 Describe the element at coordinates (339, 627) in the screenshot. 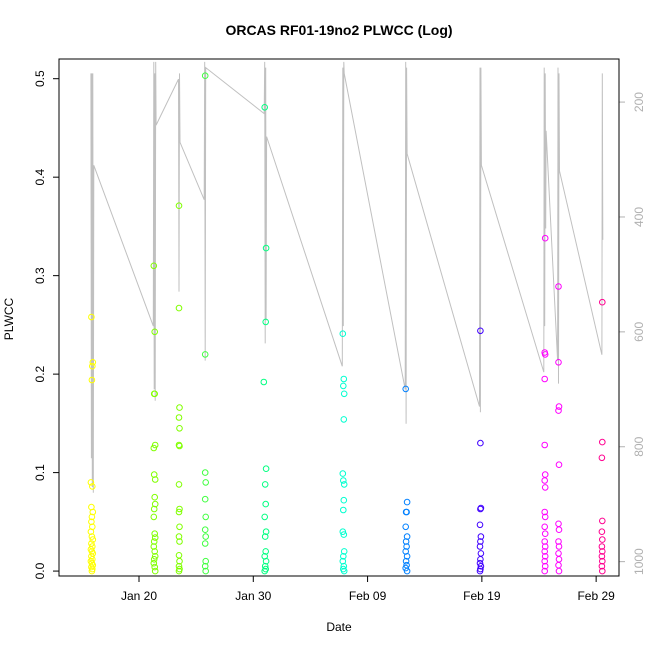

I see `x-axis-label: Date` at that location.